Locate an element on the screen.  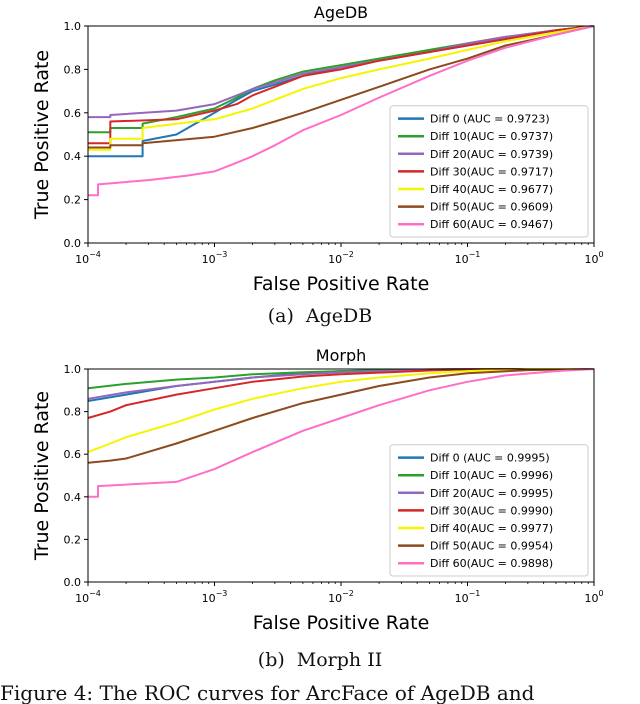
legend-entry-5: Diff 50(AUC = 0.9954) is located at coordinates (491, 546).